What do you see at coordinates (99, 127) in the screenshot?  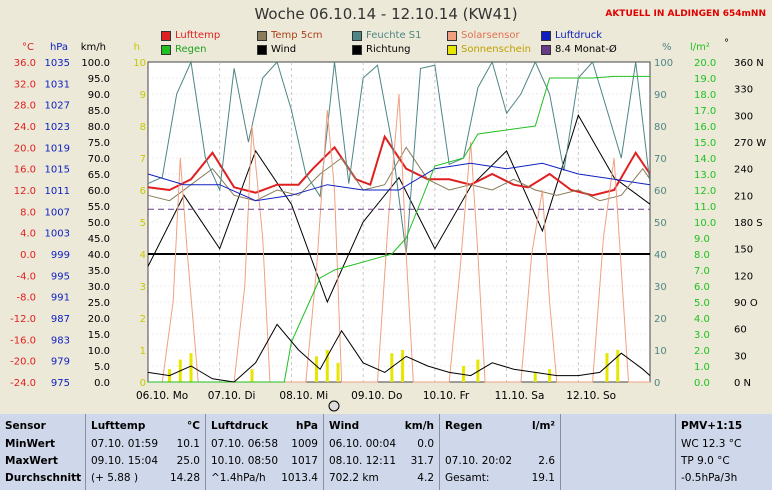 I see `wind-tick: 80.0` at bounding box center [99, 127].